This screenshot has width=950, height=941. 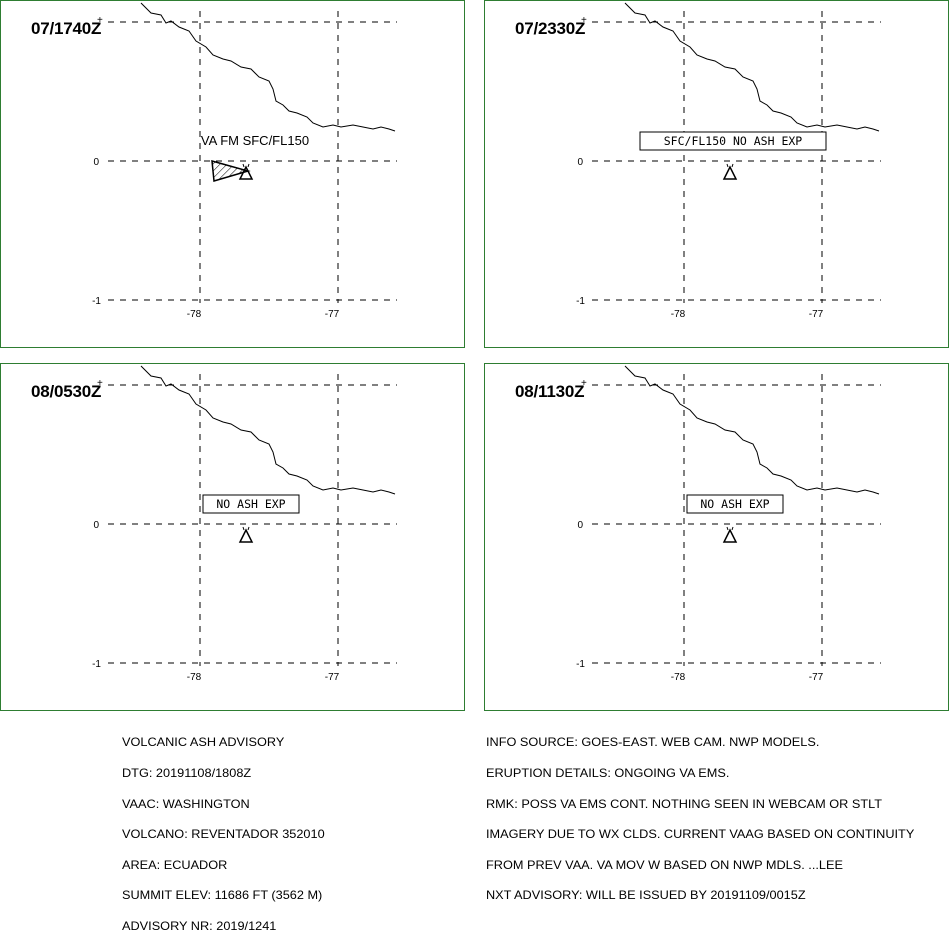 I want to click on map-panel-3: 0 -1 -78 -77 + NO ASH EXP, so click(x=244, y=524).